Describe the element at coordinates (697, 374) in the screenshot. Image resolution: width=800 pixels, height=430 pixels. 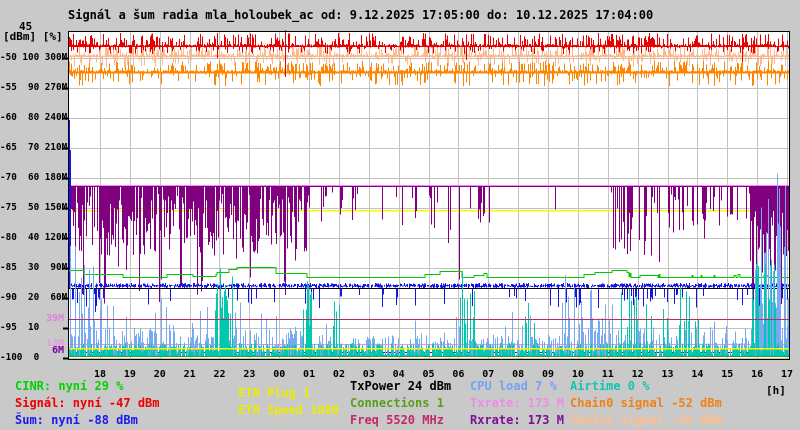
I see `x-axis-label: 14` at that location.